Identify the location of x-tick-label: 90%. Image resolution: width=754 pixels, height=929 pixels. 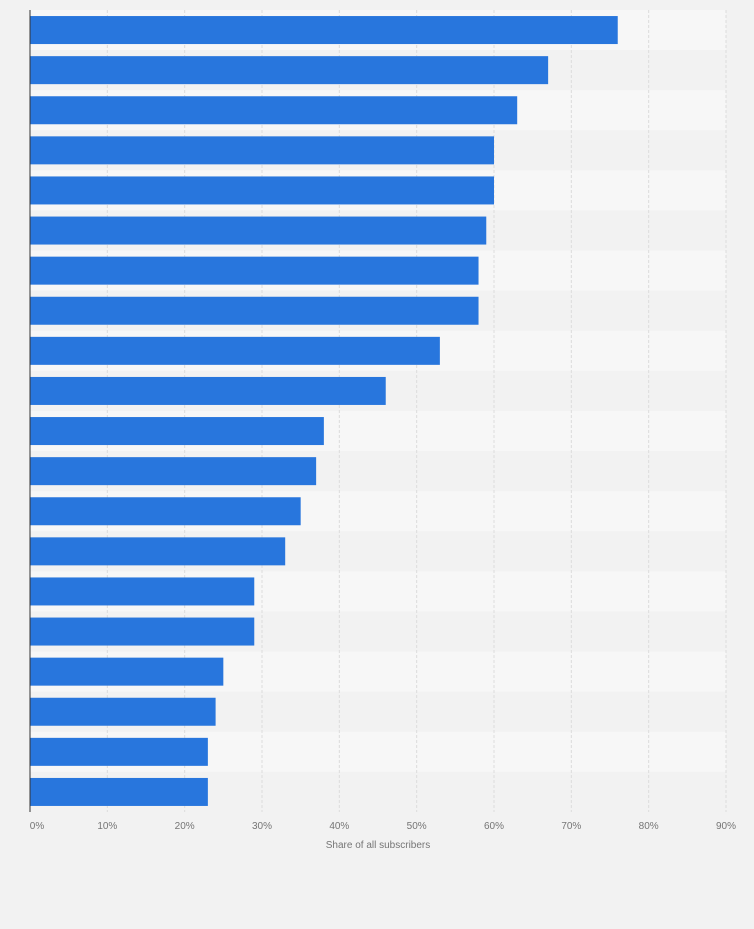
(726, 826).